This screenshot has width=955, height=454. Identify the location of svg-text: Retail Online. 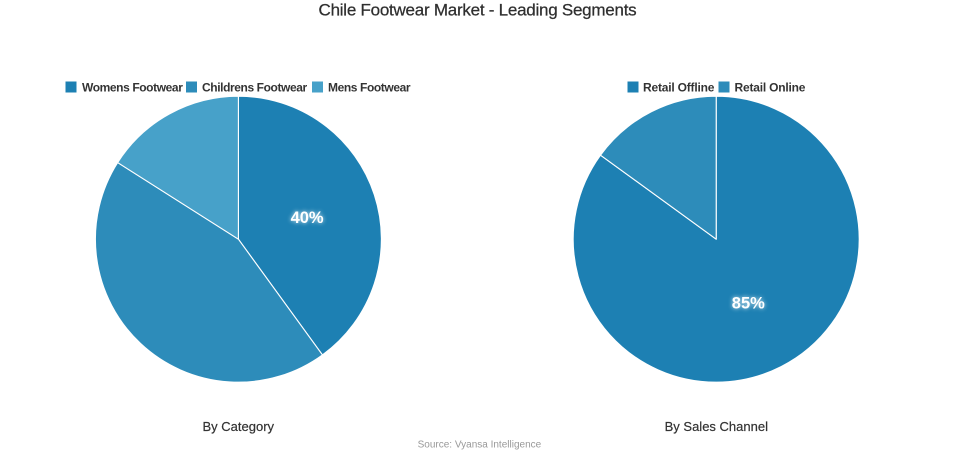
(770, 87).